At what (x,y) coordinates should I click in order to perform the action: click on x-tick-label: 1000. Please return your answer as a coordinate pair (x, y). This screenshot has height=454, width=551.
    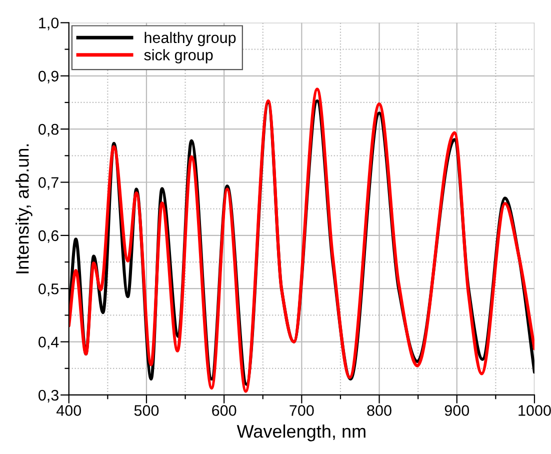
    Looking at the image, I should click on (534, 410).